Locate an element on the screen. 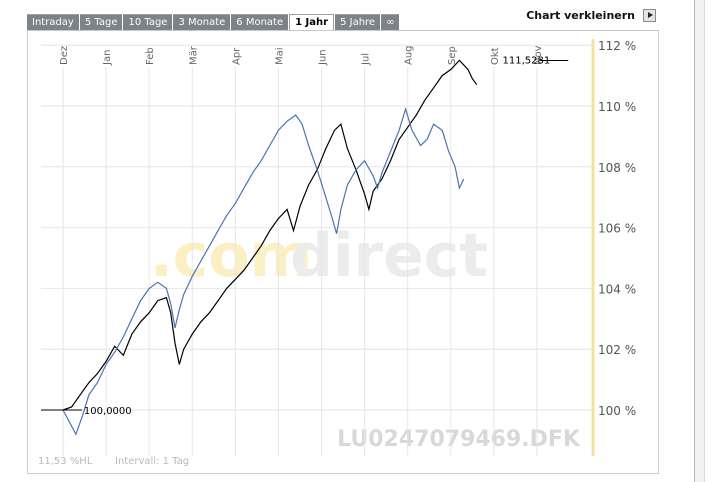 Image resolution: width=723 pixels, height=482 pixels. watermark-brand-prefix: .com is located at coordinates (231, 256).